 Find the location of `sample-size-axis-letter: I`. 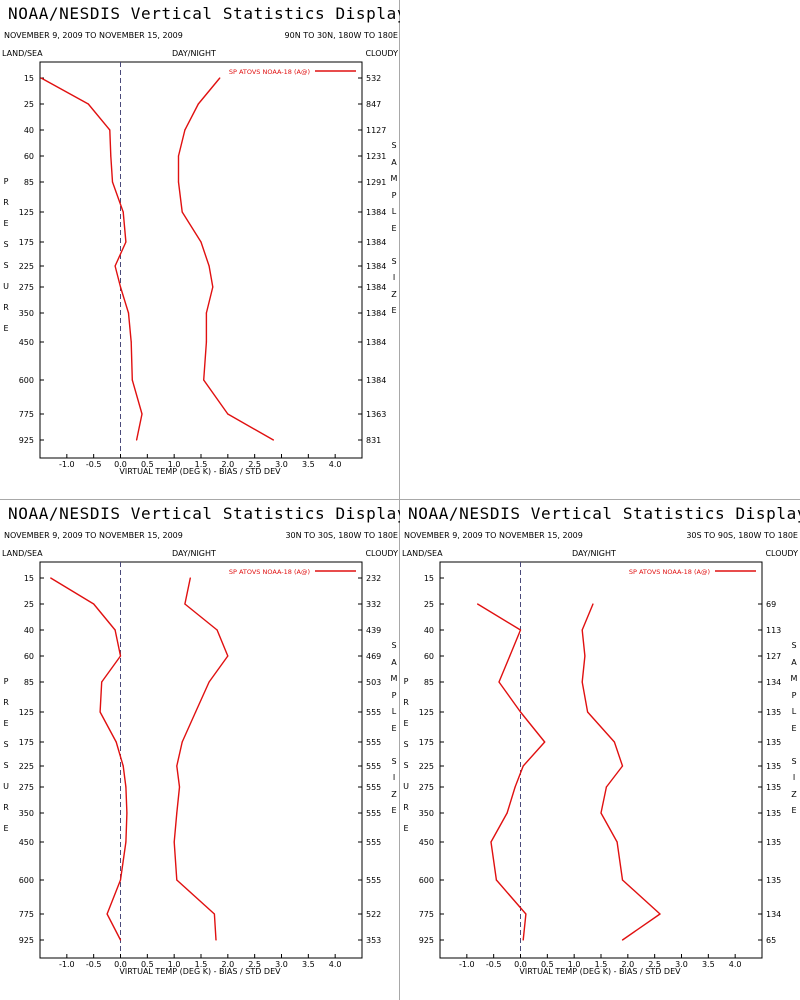

sample-size-axis-letter: I is located at coordinates (394, 277).